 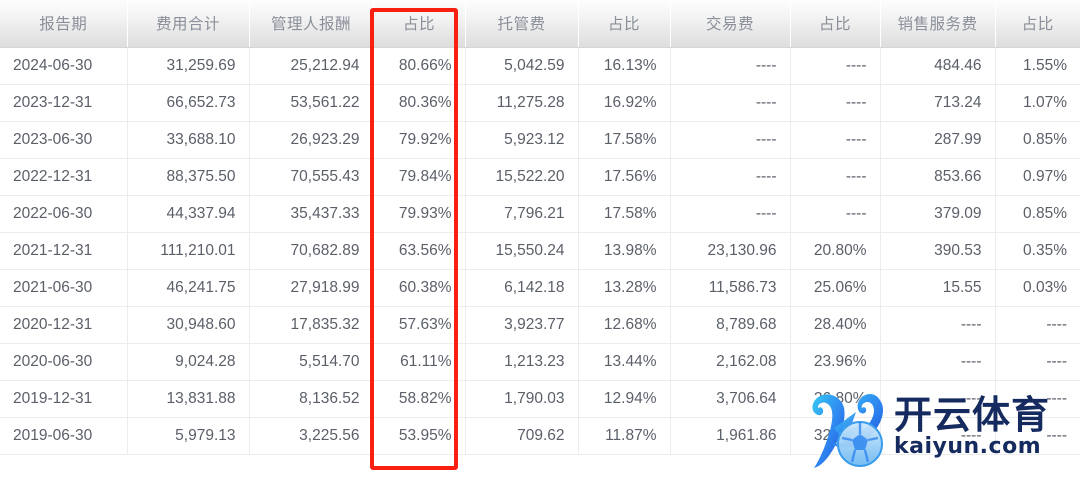 I want to click on cell-custodian-fee: 6,142.18, so click(x=522, y=288).